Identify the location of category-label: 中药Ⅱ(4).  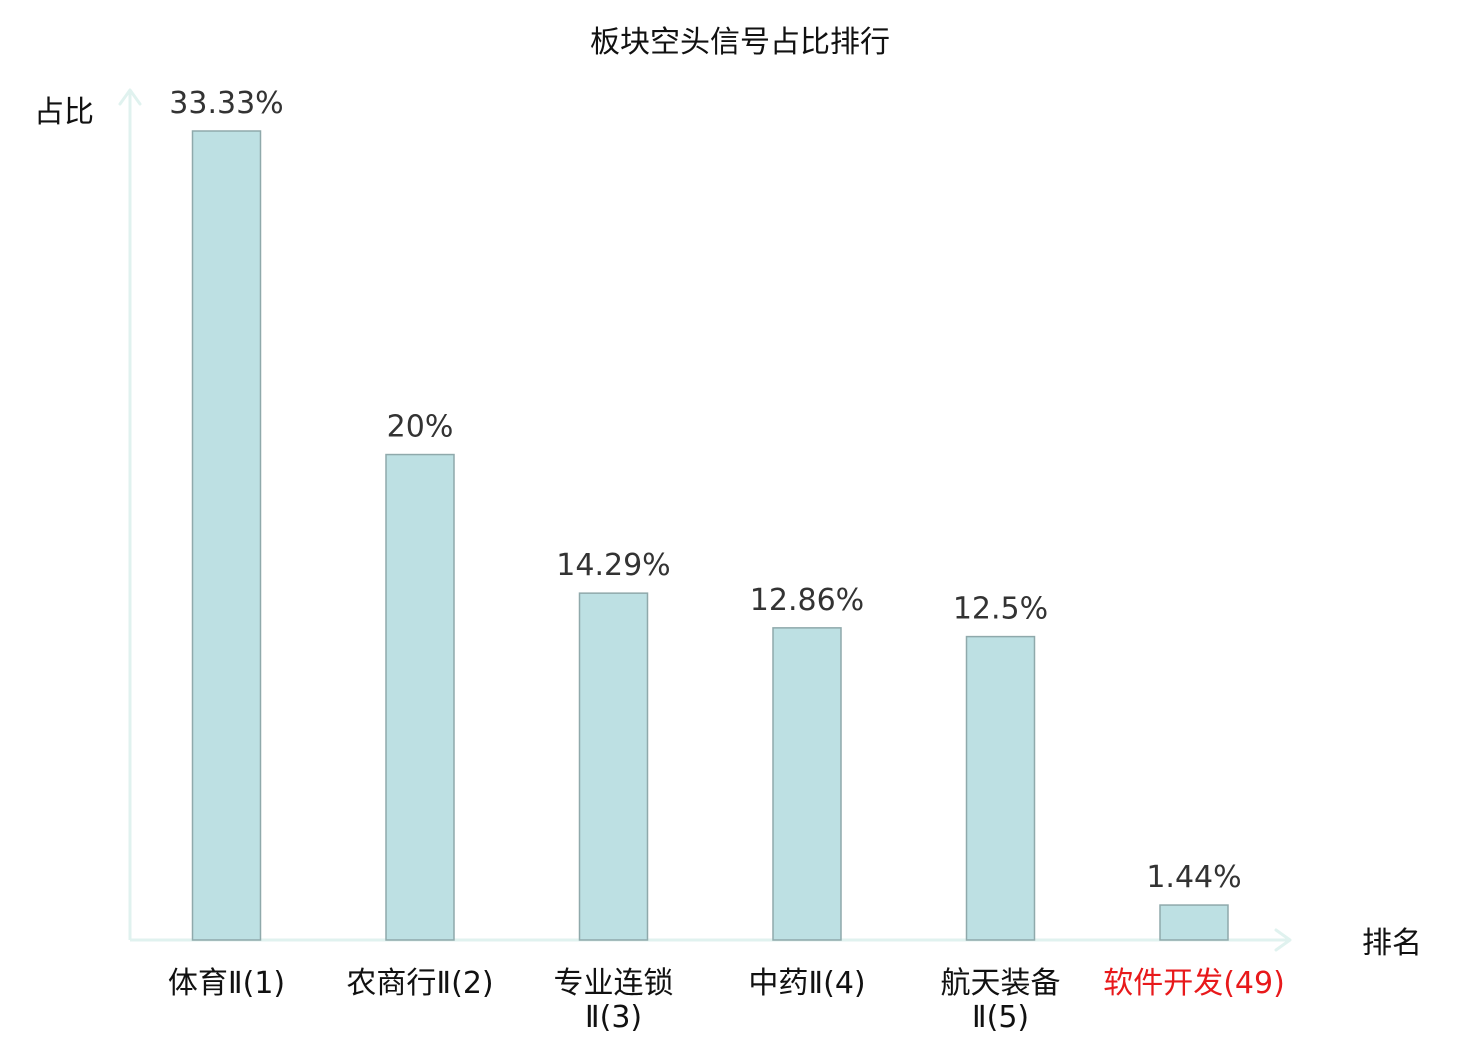
(806, 983).